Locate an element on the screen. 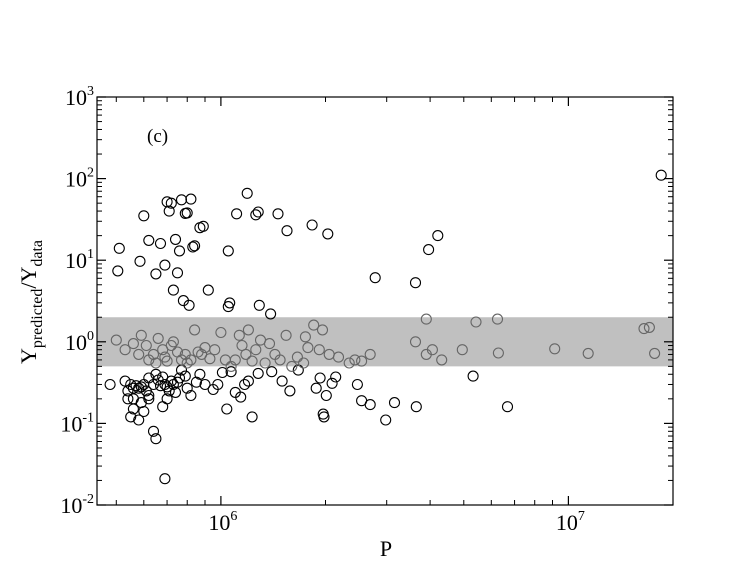 The width and height of the screenshot is (747, 578). x-tick-label: 10⁷ is located at coordinates (570, 522).